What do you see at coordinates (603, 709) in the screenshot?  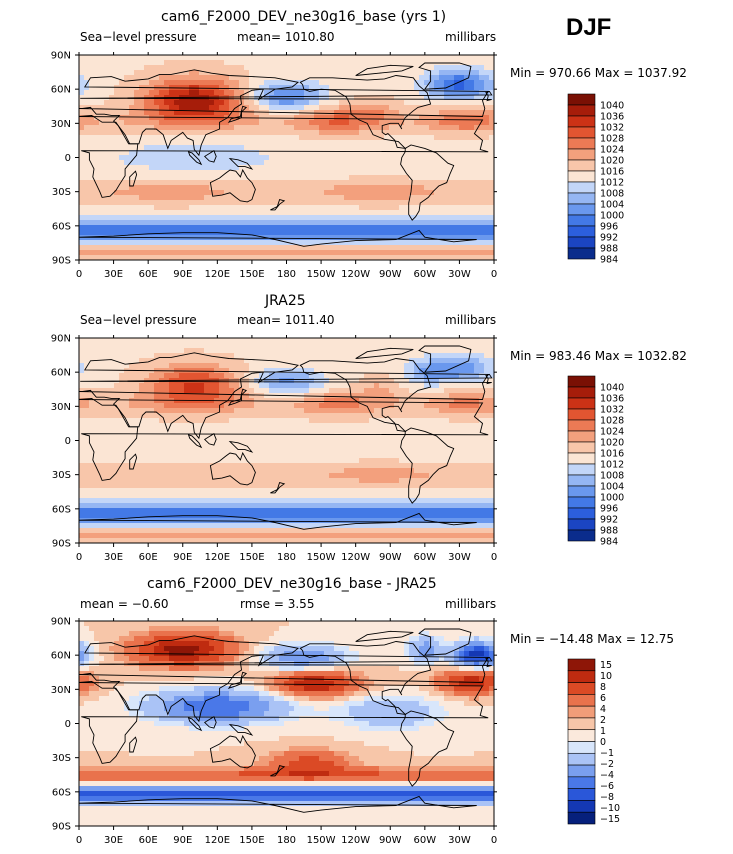 I see `colorbar-label: 4` at bounding box center [603, 709].